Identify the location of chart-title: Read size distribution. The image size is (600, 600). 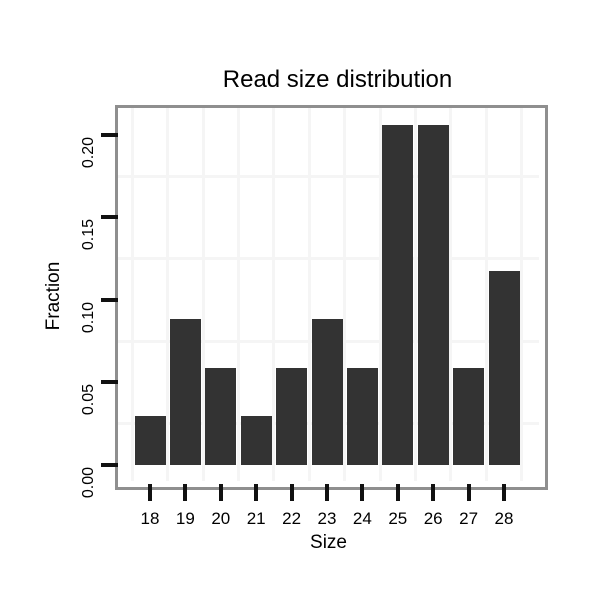
(337, 79).